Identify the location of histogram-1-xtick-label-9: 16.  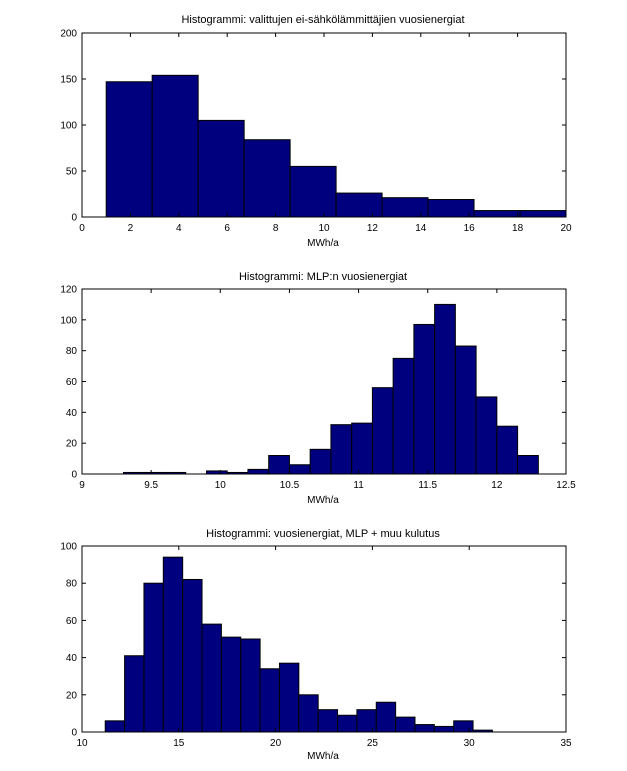
(470, 228).